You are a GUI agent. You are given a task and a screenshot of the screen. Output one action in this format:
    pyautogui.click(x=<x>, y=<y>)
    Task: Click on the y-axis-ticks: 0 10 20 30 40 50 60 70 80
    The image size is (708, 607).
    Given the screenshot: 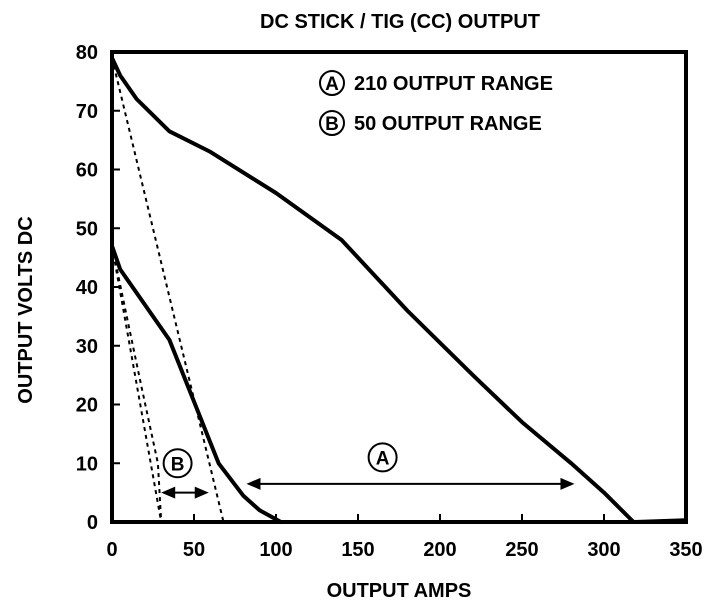 What is the action you would take?
    pyautogui.click(x=98, y=288)
    